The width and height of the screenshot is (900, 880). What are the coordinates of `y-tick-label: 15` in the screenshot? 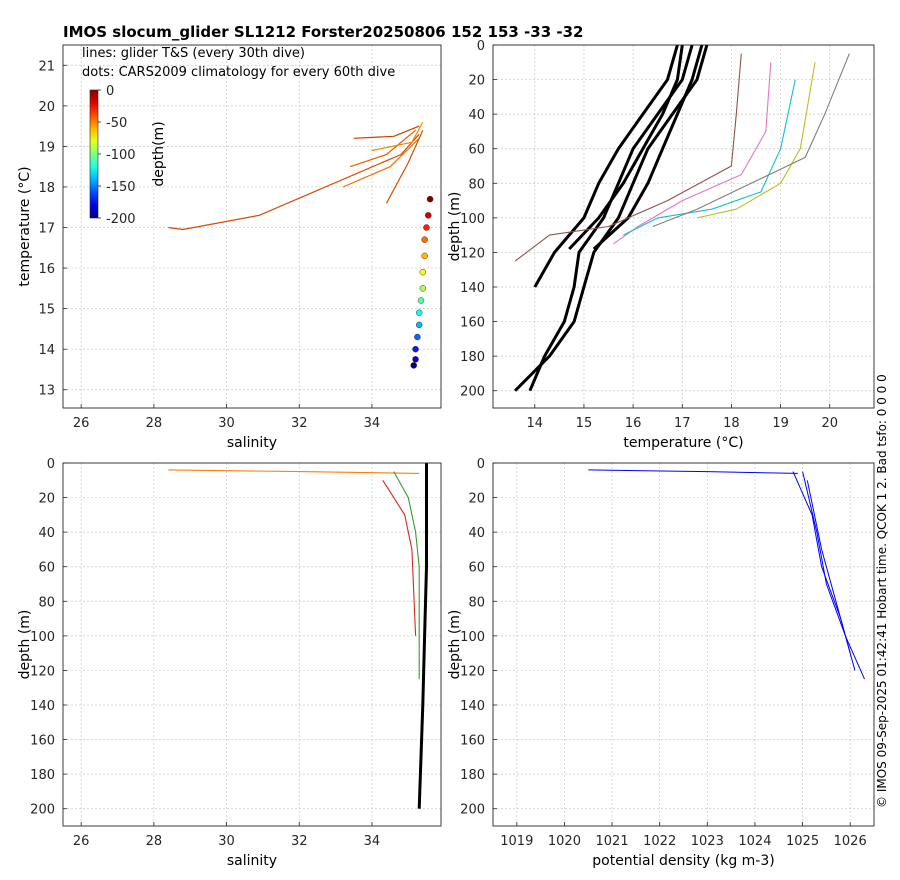 It's located at (46, 310).